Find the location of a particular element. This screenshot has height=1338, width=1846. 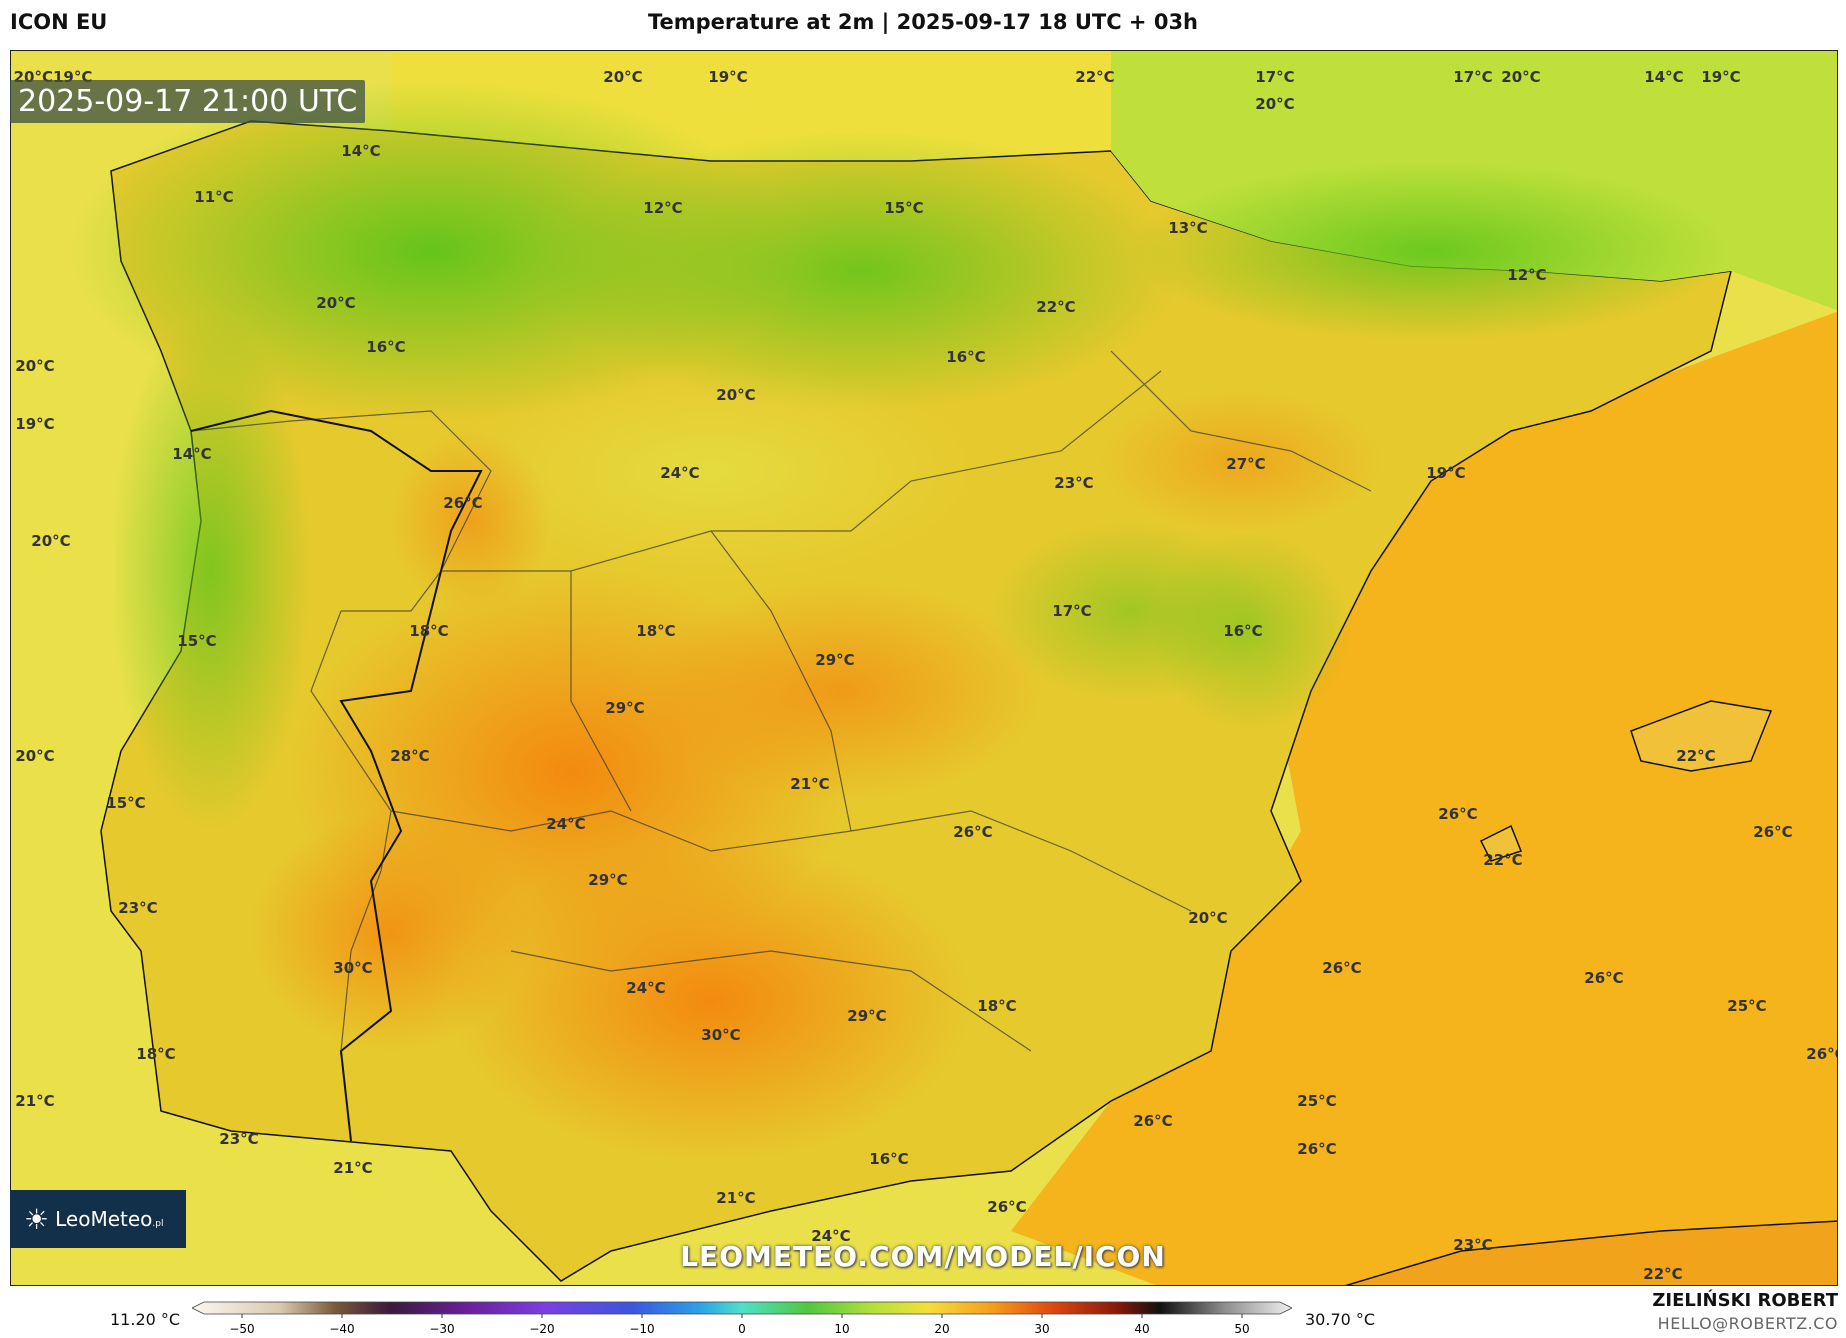

color-scale-bar: −50 −40 −30 −20 −10 0 10 20 30 40 50 is located at coordinates (742, 1318).